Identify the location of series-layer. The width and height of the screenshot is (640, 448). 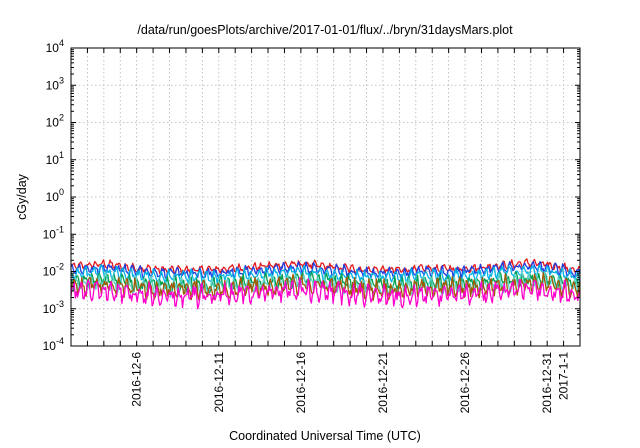
(325, 284).